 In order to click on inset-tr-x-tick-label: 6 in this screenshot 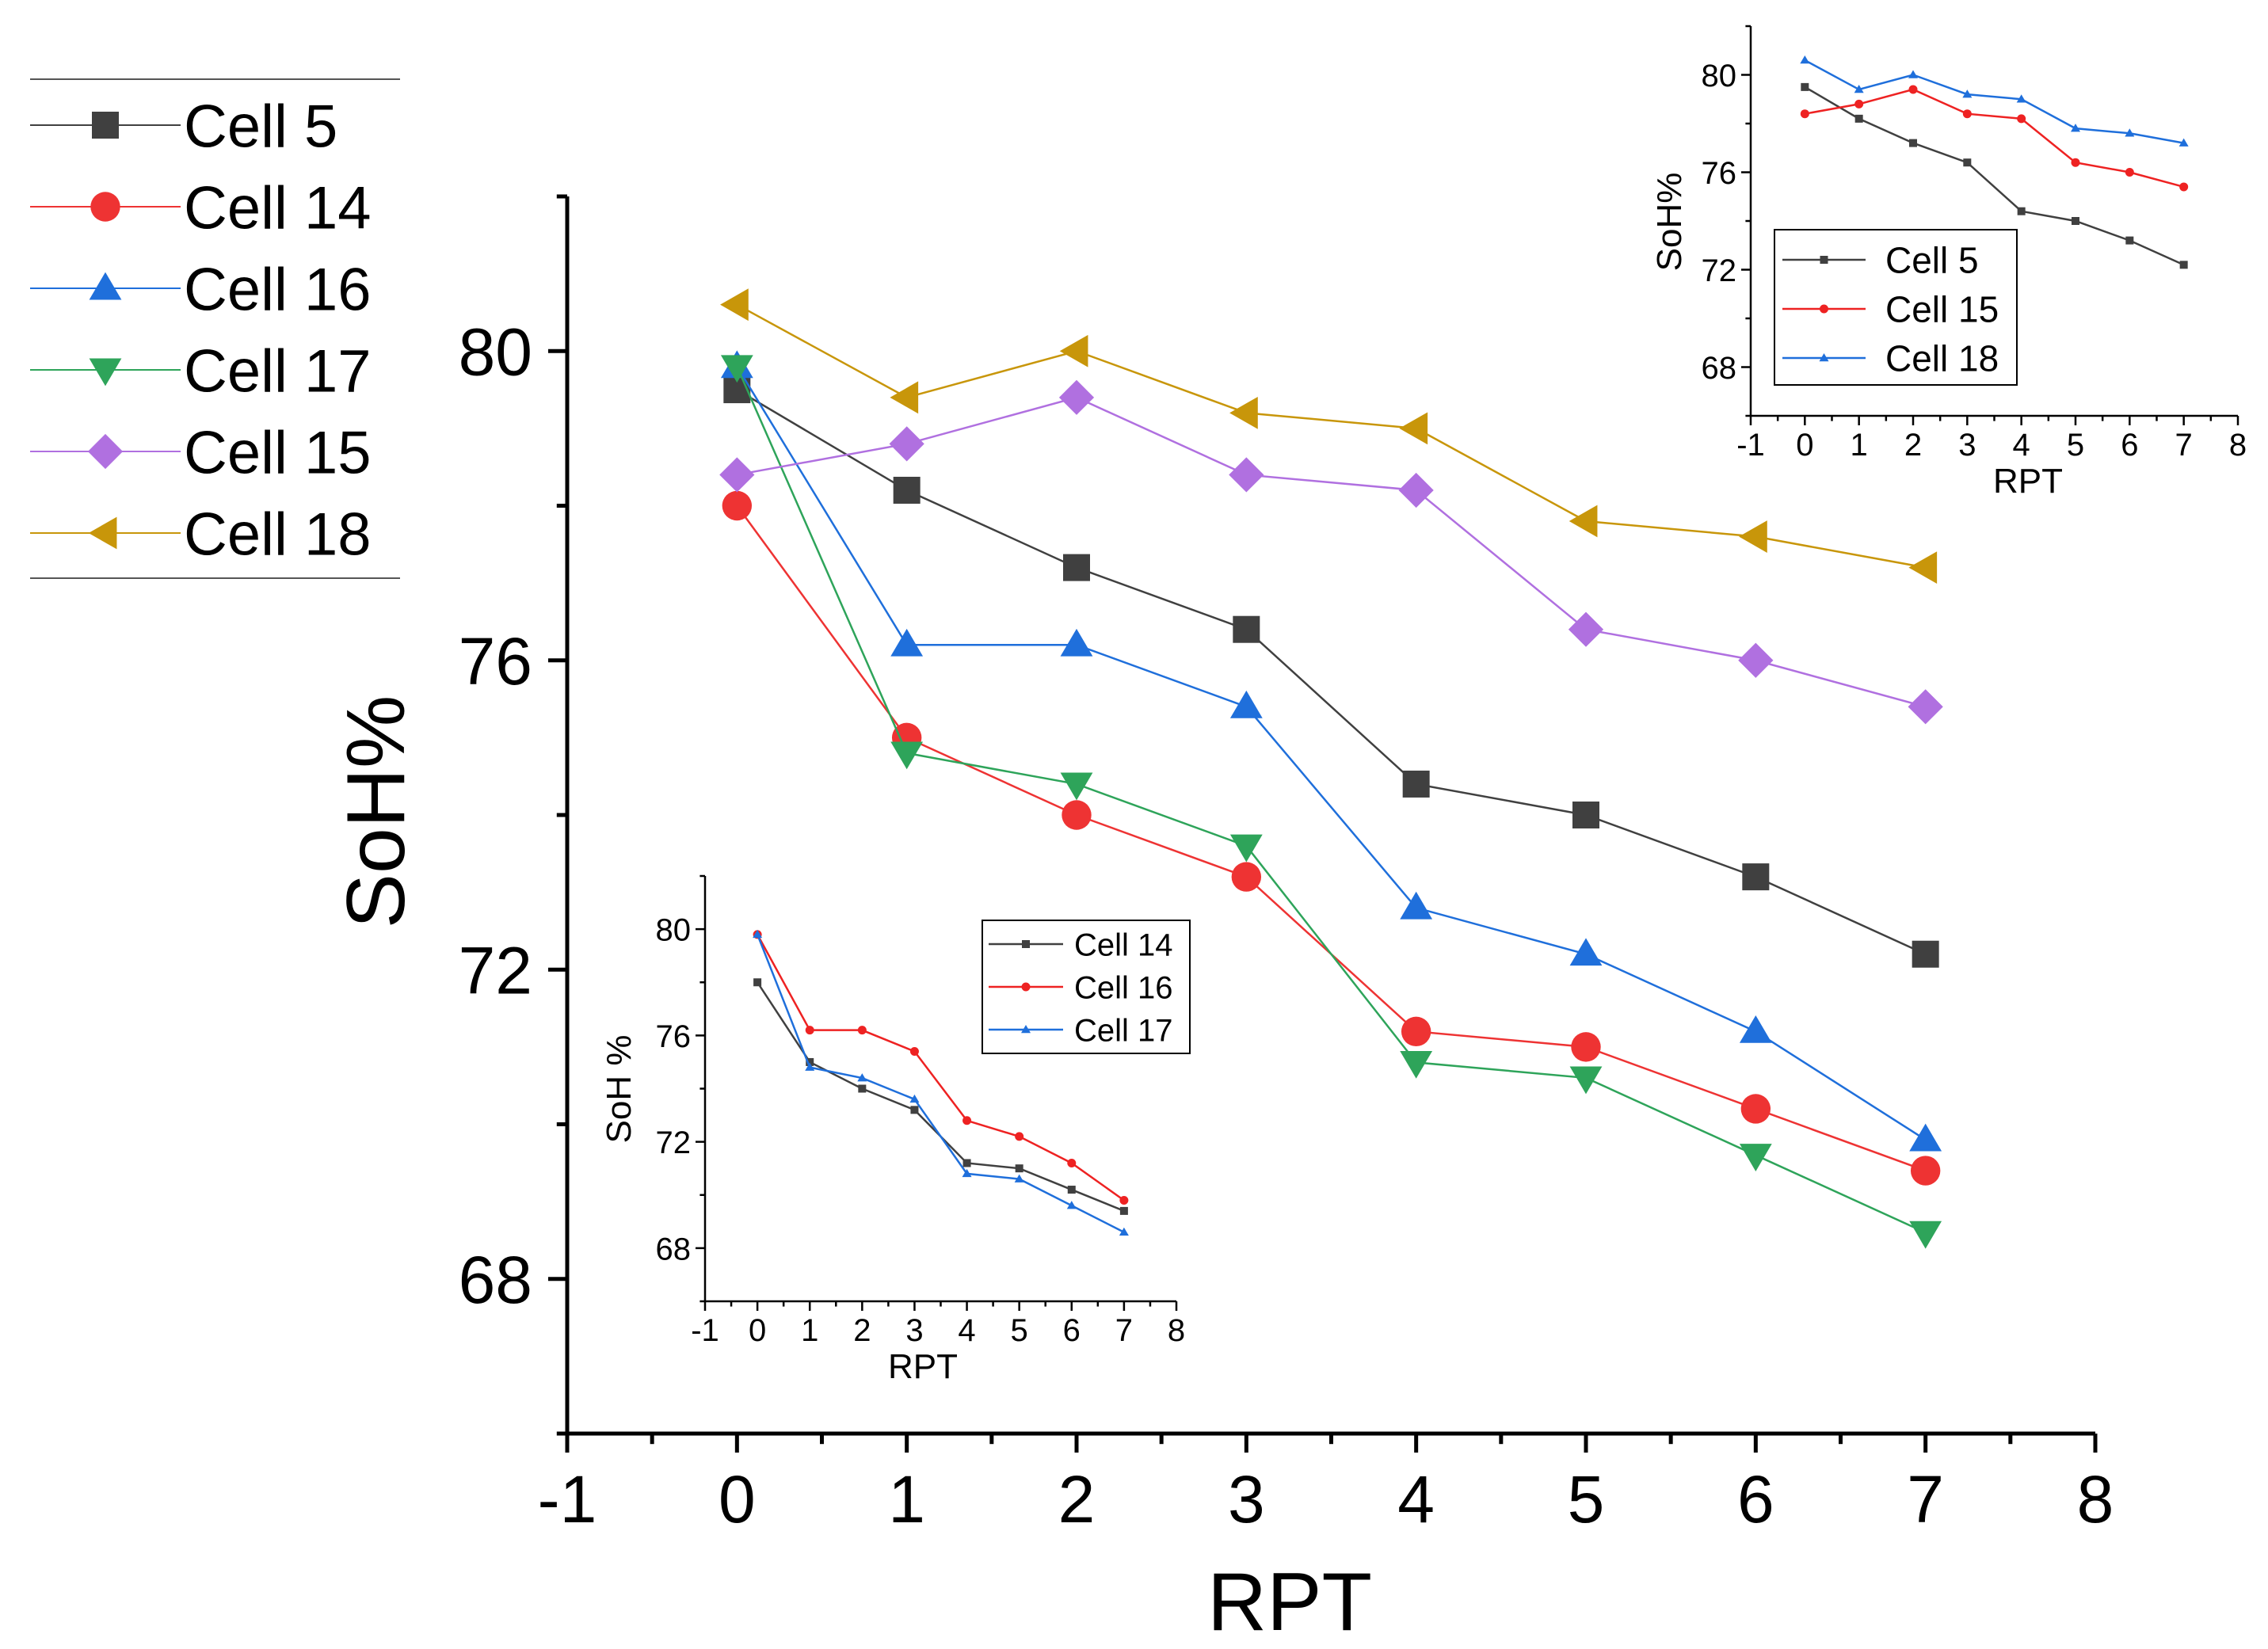, I will do `click(2129, 446)`.